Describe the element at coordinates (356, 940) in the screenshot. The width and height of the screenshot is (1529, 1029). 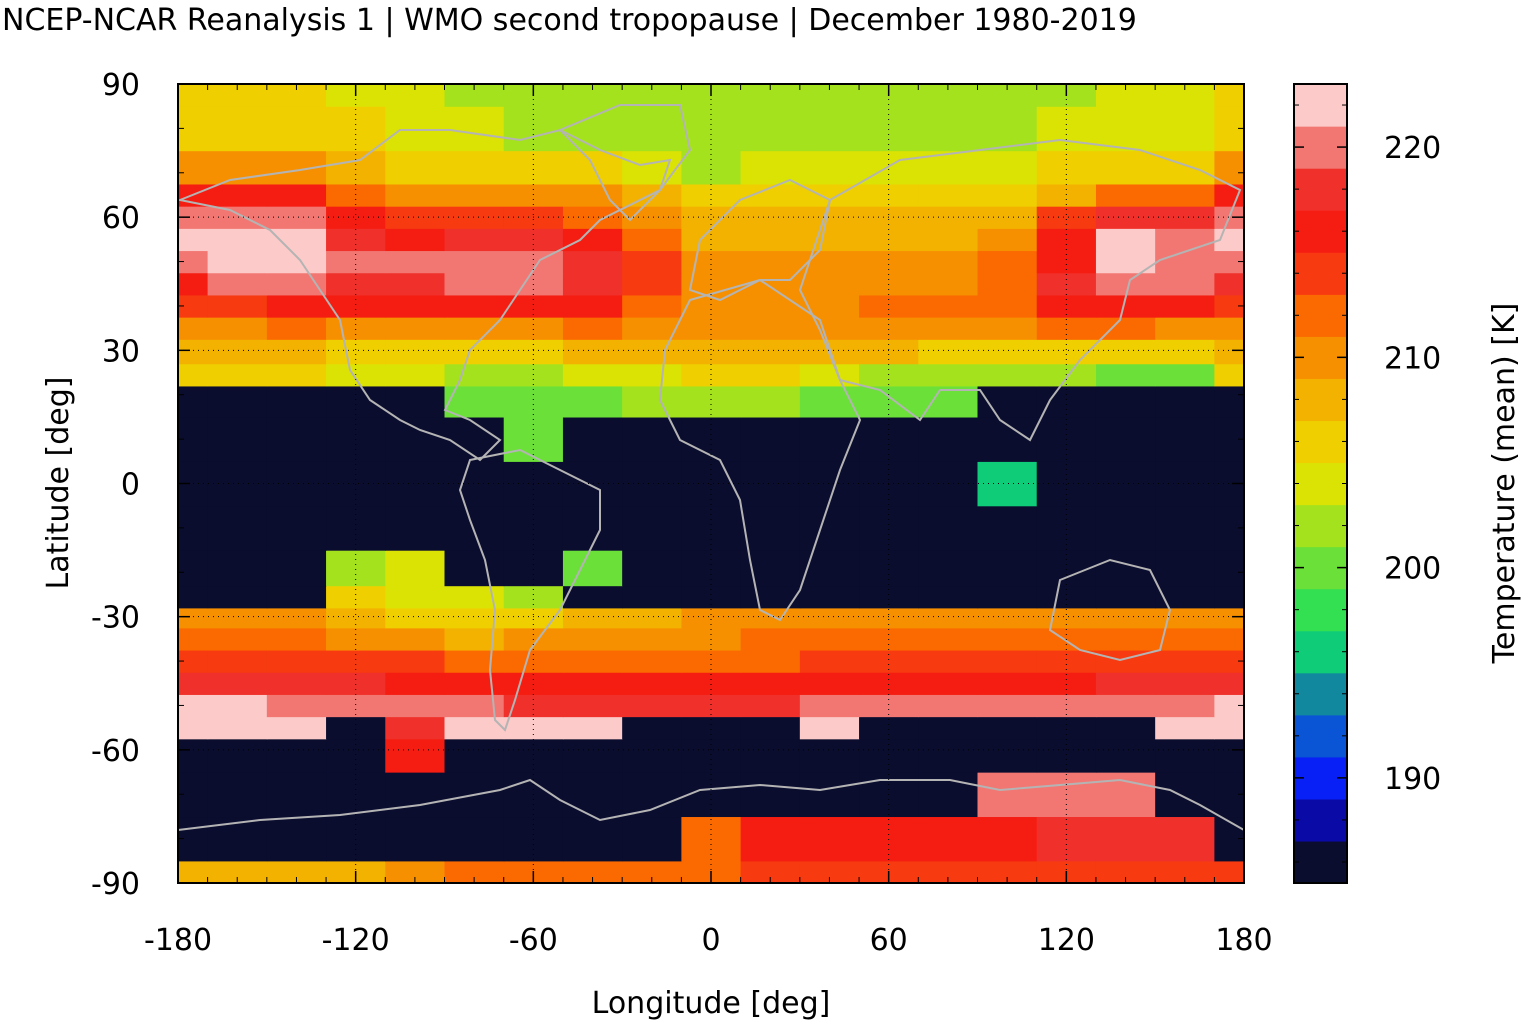
I see `x-tick-label: -120` at that location.